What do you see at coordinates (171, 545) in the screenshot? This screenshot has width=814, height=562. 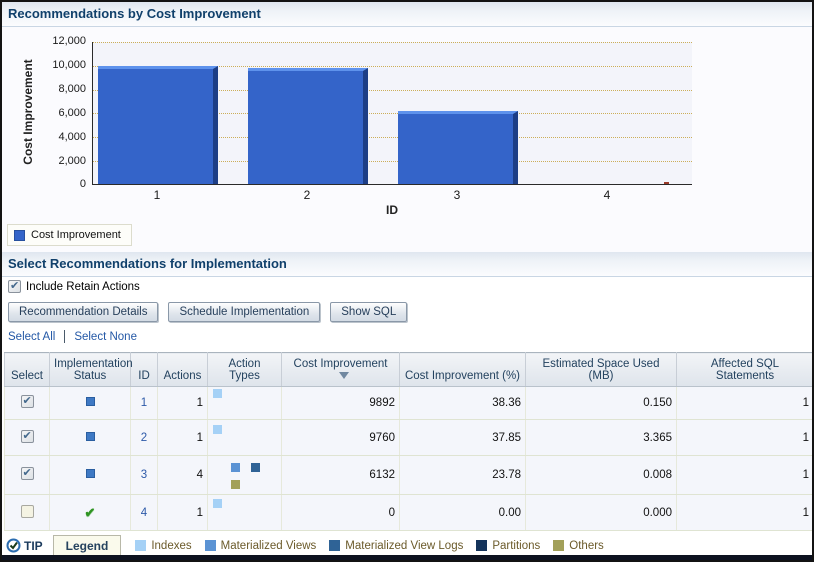 I see `legend-item-label: Indexes` at bounding box center [171, 545].